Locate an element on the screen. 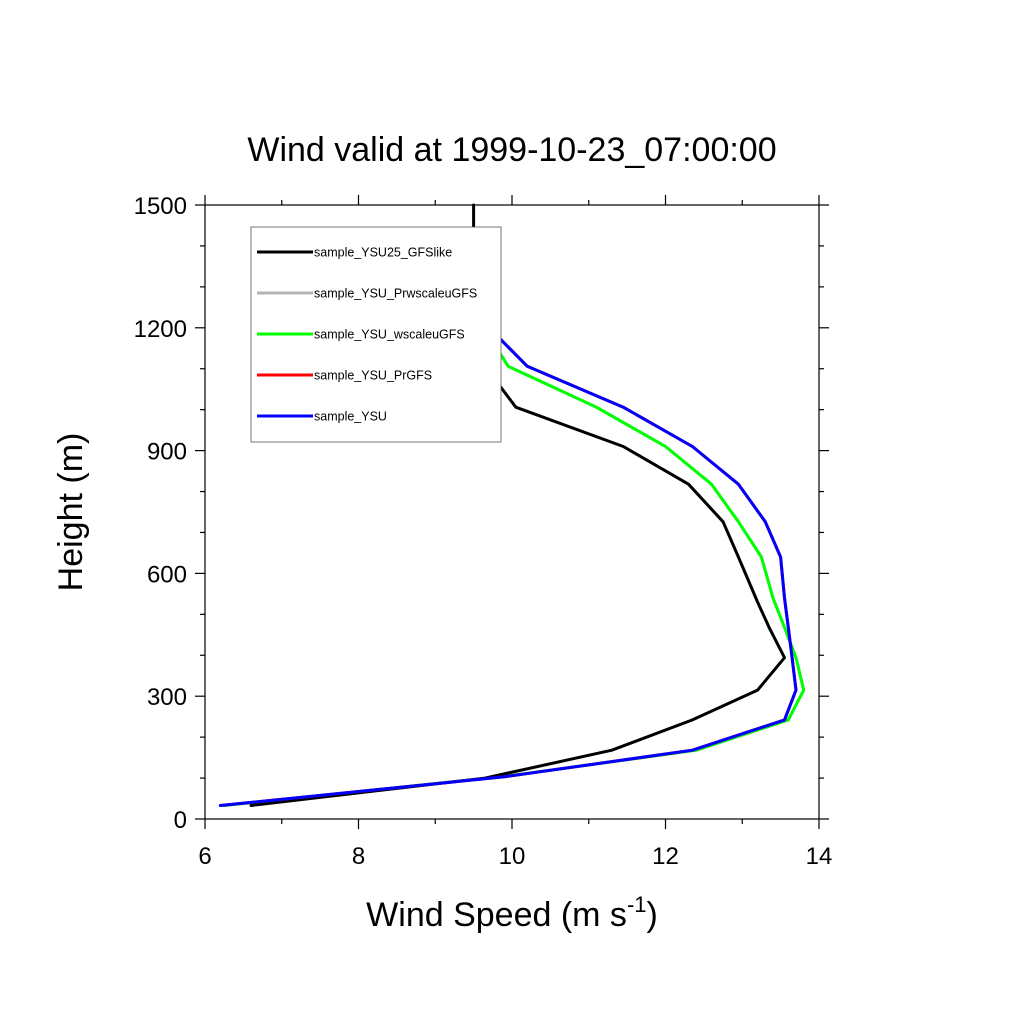  legend-label: sample_YSU25_GFSlike is located at coordinates (383, 253).